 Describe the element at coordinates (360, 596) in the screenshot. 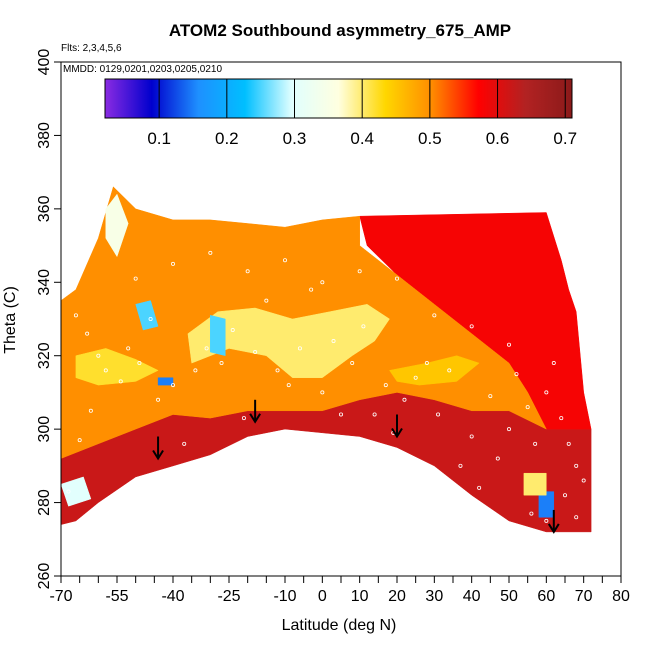

I see `x-tick-label: 10` at that location.